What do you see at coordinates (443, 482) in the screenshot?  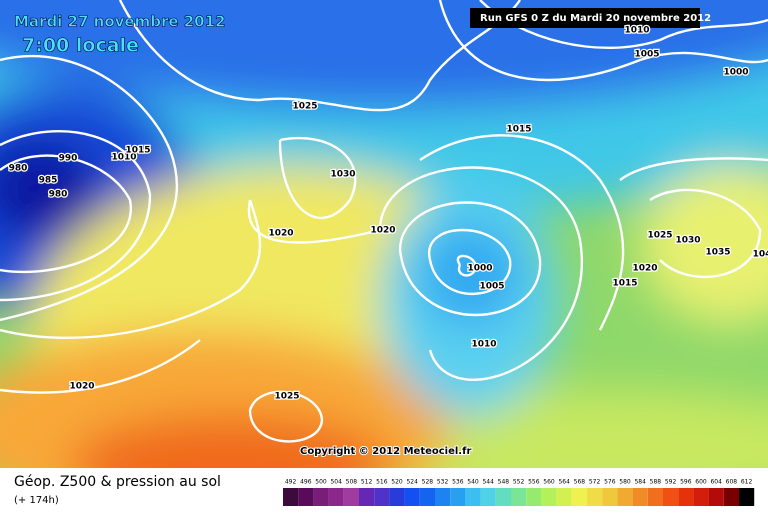 I see `scale-label: 532` at bounding box center [443, 482].